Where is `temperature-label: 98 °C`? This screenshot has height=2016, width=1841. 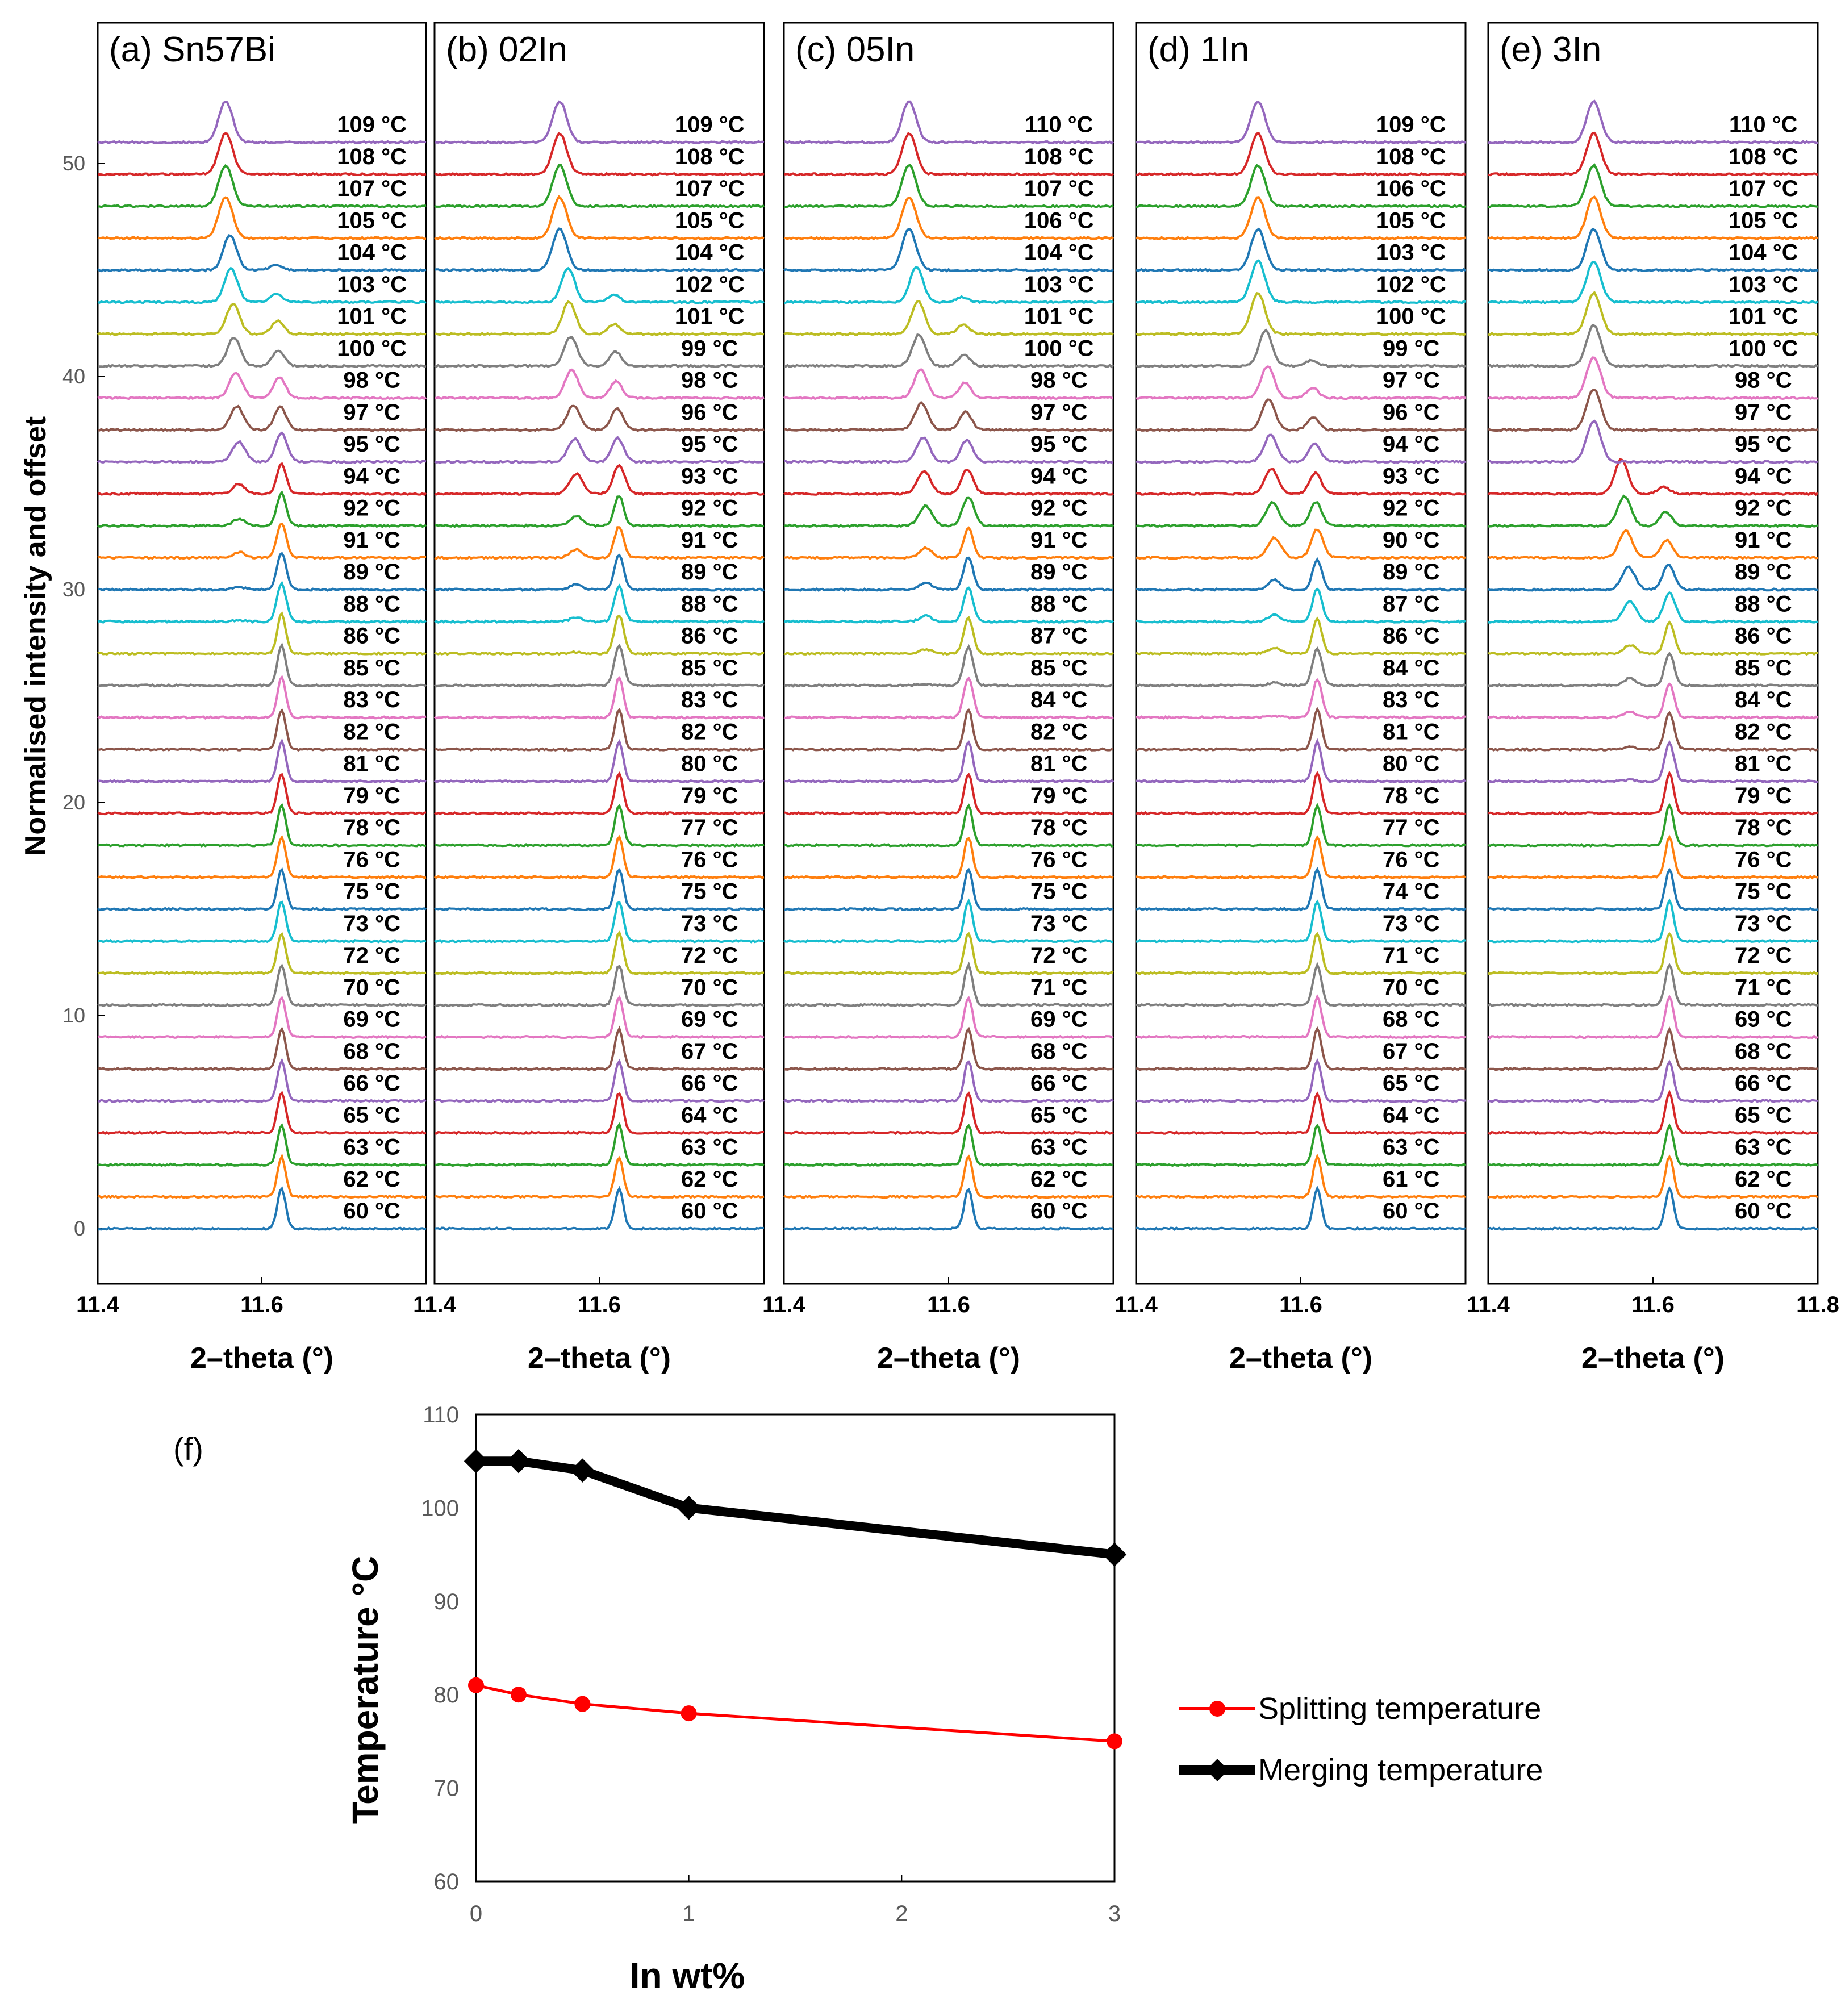 temperature-label: 98 °C is located at coordinates (1763, 381).